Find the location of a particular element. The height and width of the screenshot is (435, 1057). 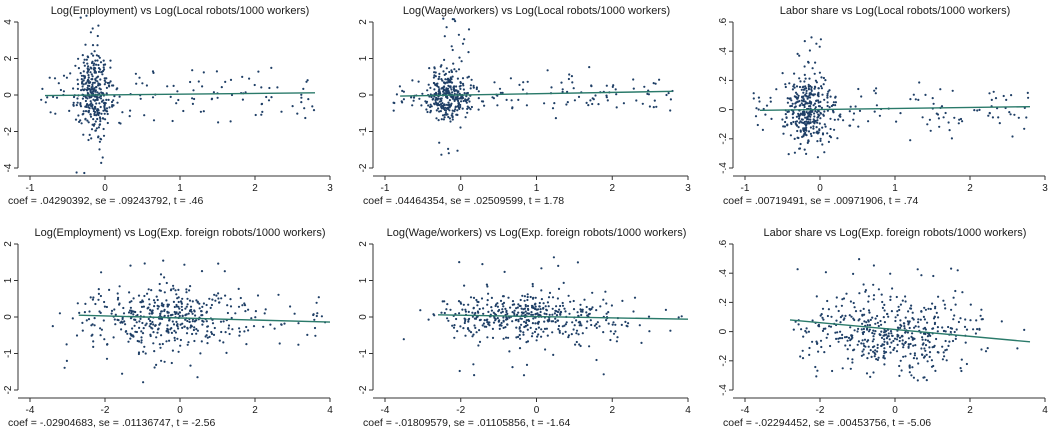

x-tick-label: 3 is located at coordinates (1045, 188).